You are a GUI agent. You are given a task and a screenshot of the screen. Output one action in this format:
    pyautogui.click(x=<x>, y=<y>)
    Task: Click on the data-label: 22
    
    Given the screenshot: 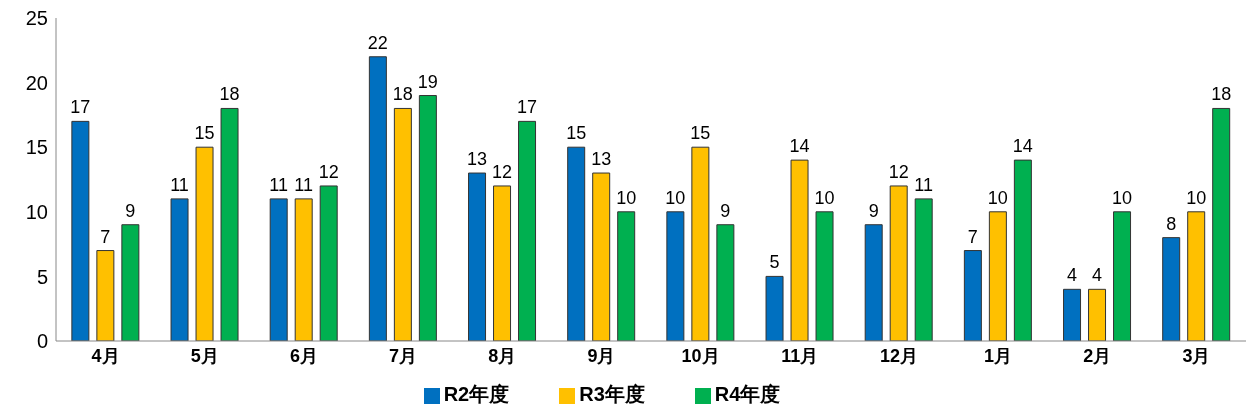 What is the action you would take?
    pyautogui.click(x=377, y=42)
    